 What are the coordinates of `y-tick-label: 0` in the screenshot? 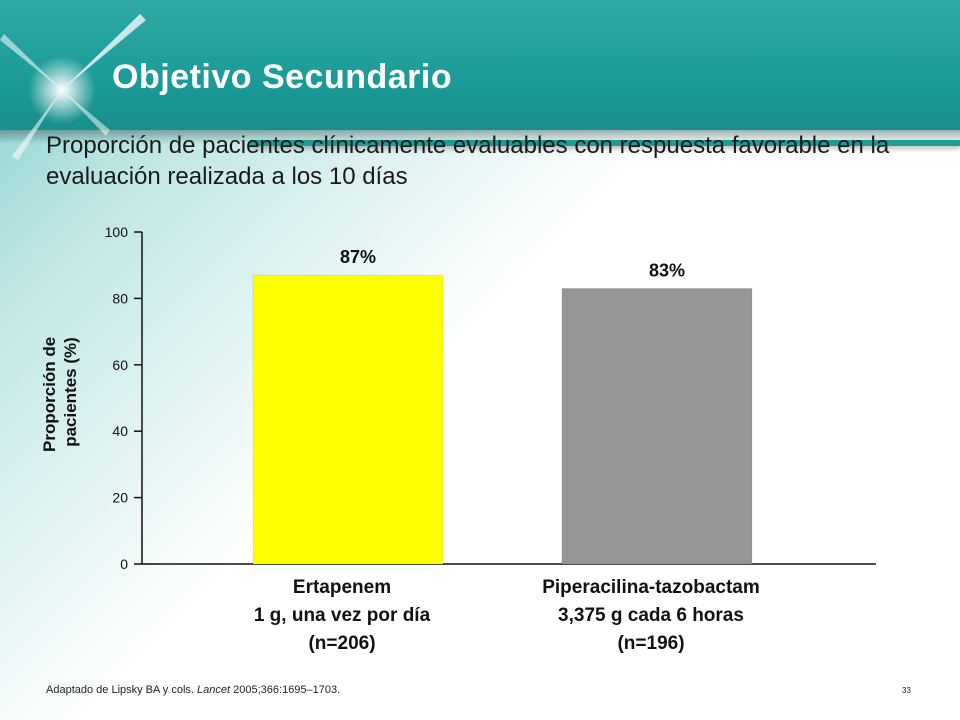 It's located at (124, 564).